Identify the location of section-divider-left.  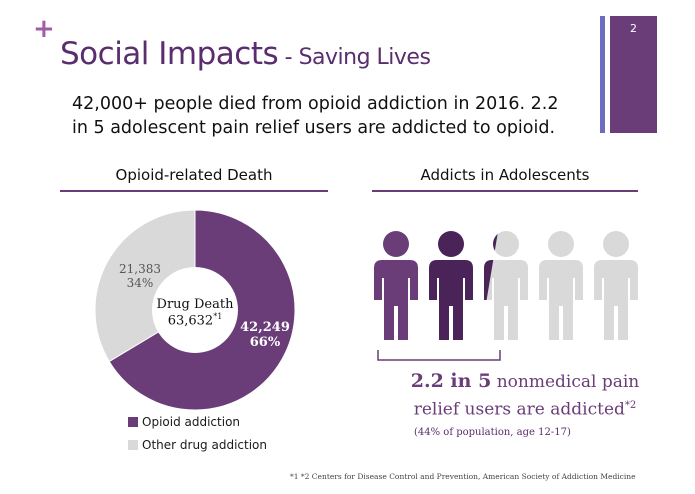
(194, 191).